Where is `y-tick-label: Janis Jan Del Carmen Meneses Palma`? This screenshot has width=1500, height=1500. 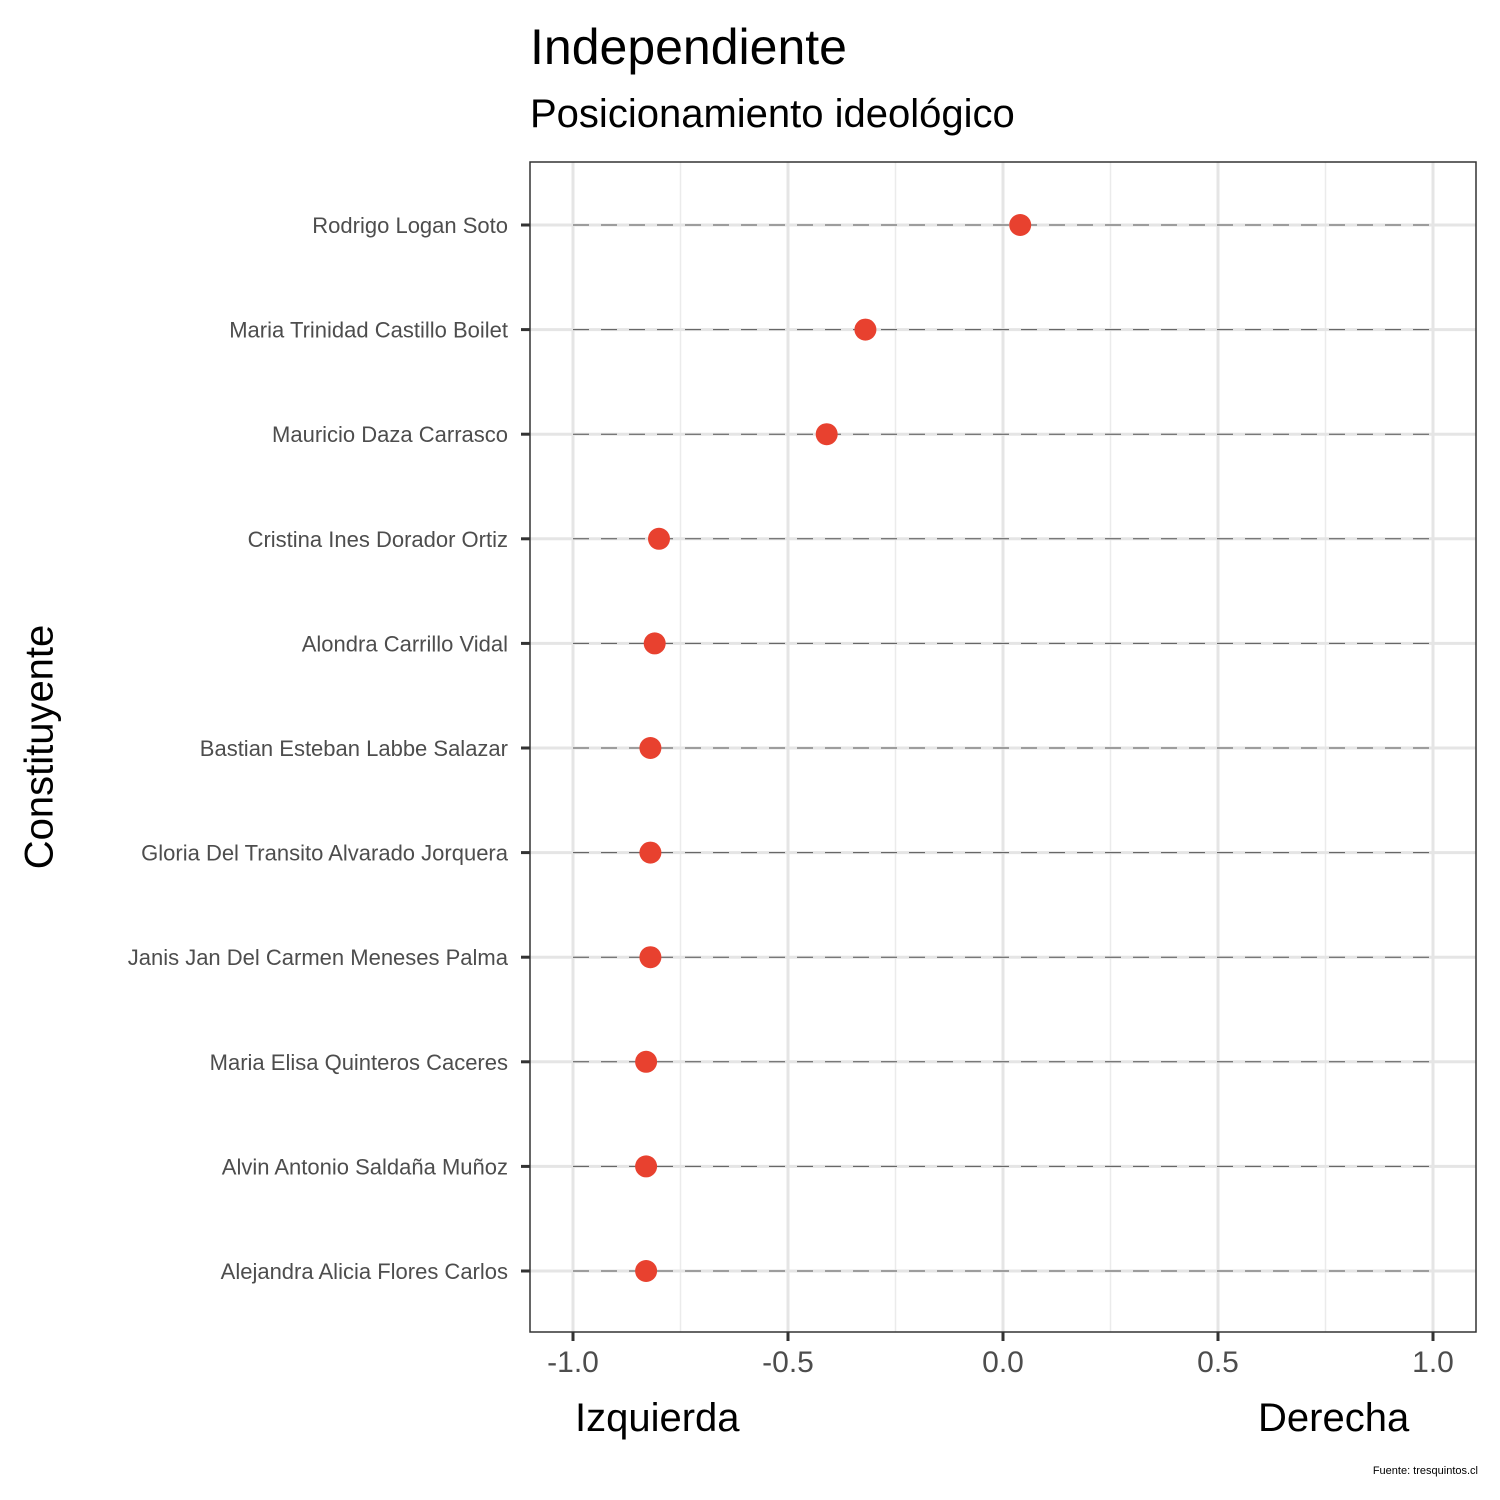 y-tick-label: Janis Jan Del Carmen Meneses Palma is located at coordinates (318, 957).